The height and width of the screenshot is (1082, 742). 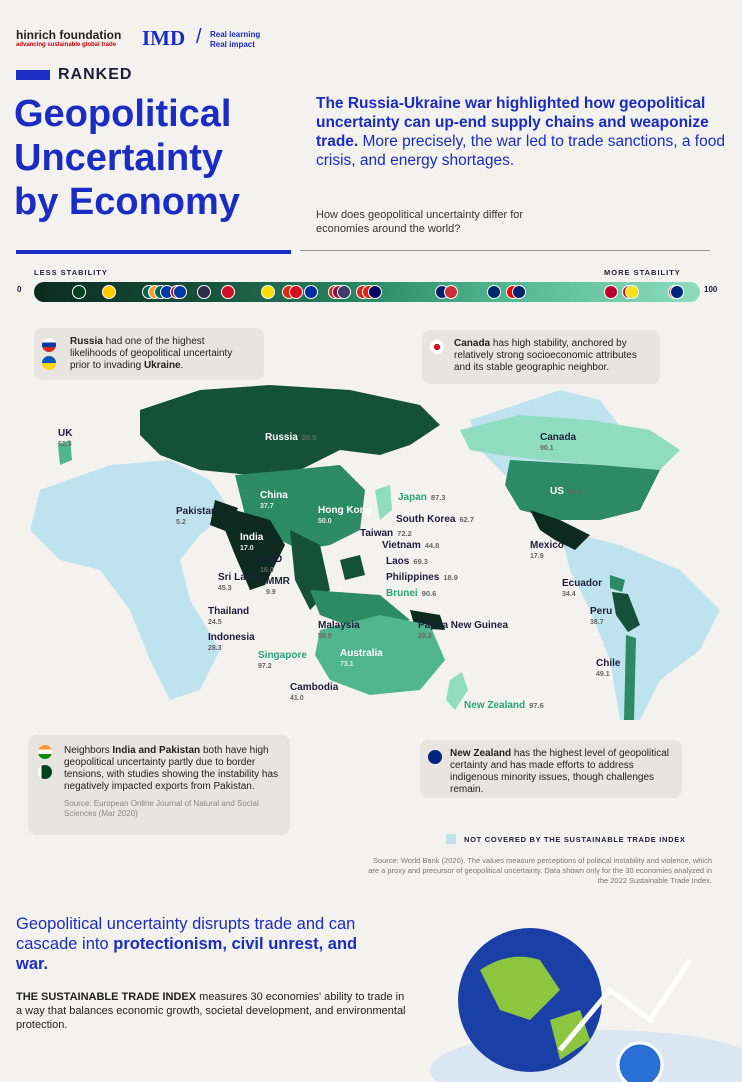 What do you see at coordinates (481, 753) in the screenshot?
I see `nz-callout-b1: New Zealand` at bounding box center [481, 753].